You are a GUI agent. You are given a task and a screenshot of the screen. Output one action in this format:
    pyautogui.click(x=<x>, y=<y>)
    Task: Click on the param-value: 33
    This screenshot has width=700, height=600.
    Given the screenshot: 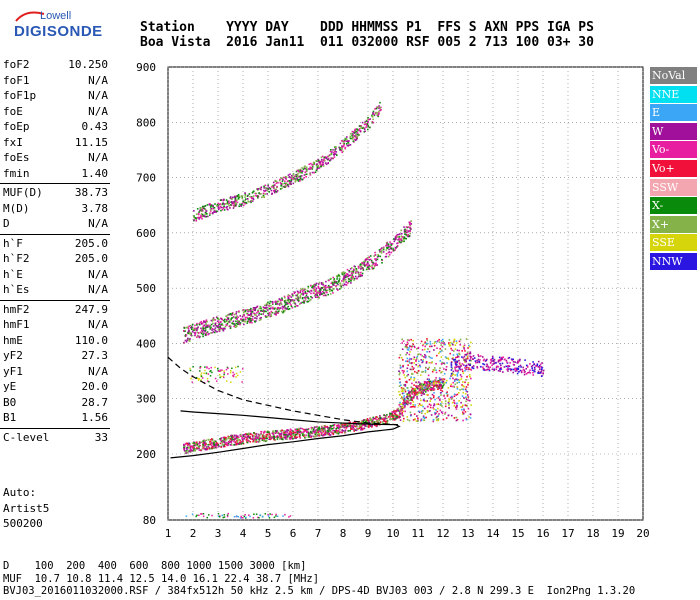 What is the action you would take?
    pyautogui.click(x=101, y=437)
    